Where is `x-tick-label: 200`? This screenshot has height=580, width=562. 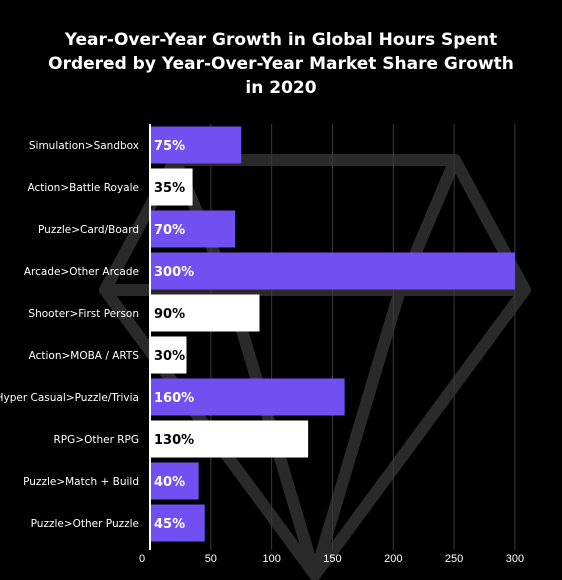
x-tick-label: 200 is located at coordinates (393, 559).